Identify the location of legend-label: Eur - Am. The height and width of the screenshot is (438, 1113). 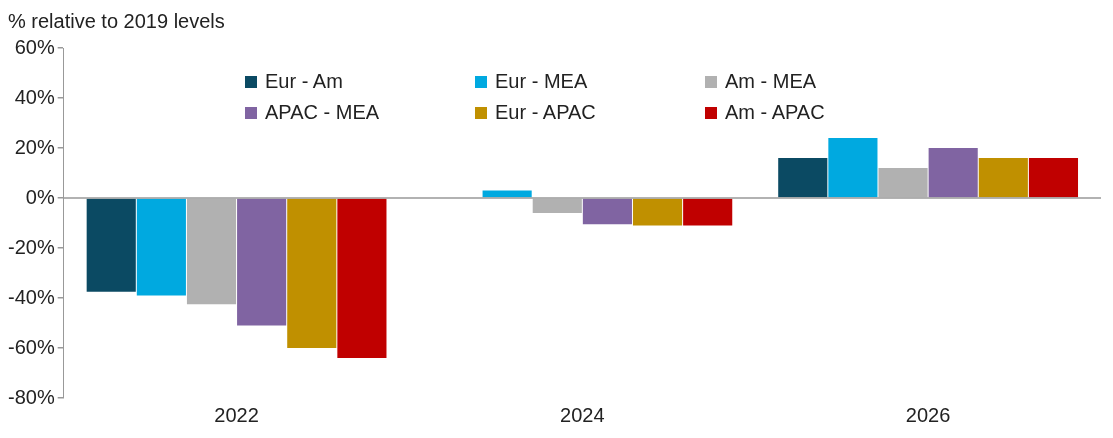
(304, 81).